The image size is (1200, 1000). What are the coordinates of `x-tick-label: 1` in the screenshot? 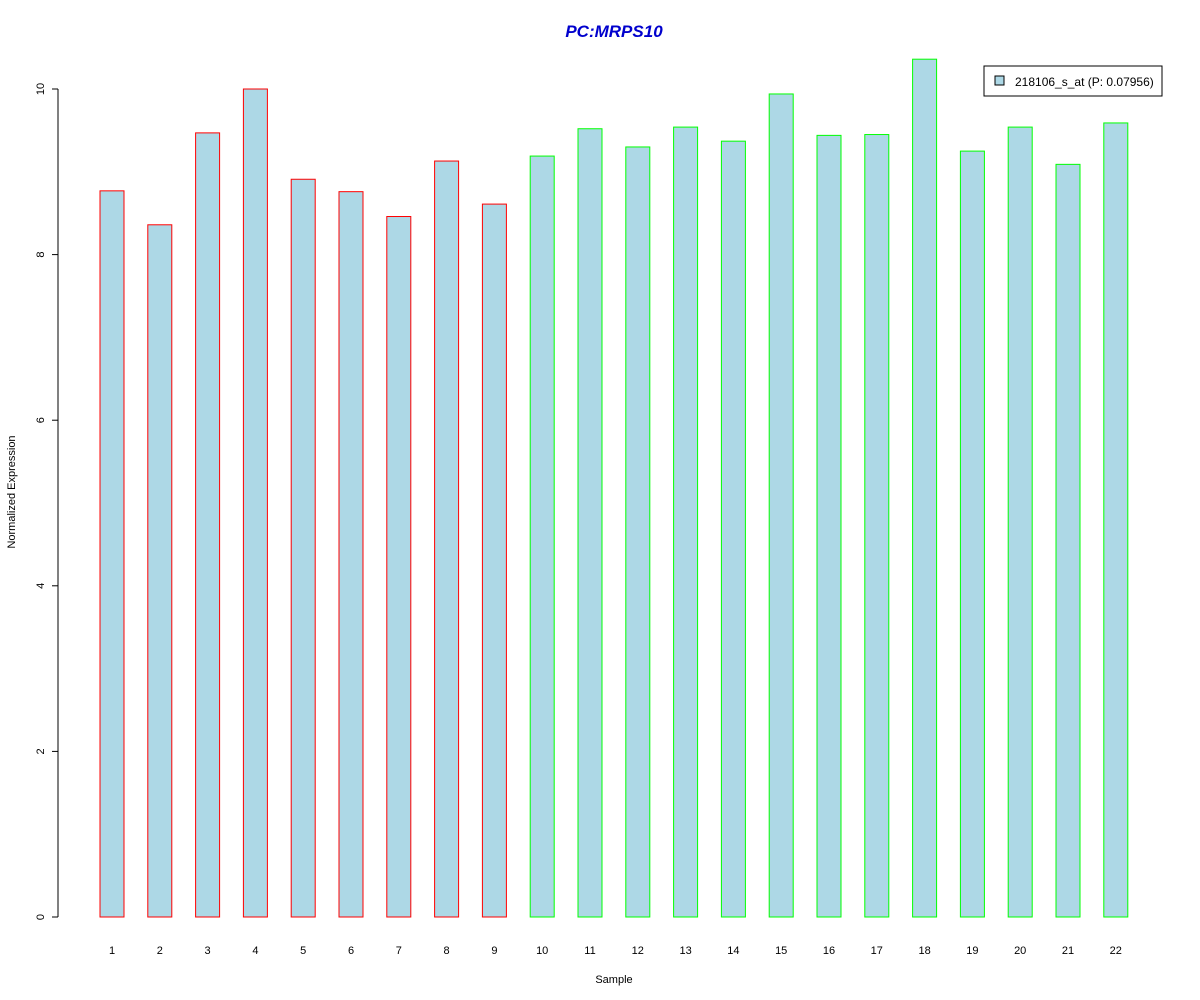 It's located at (112, 951).